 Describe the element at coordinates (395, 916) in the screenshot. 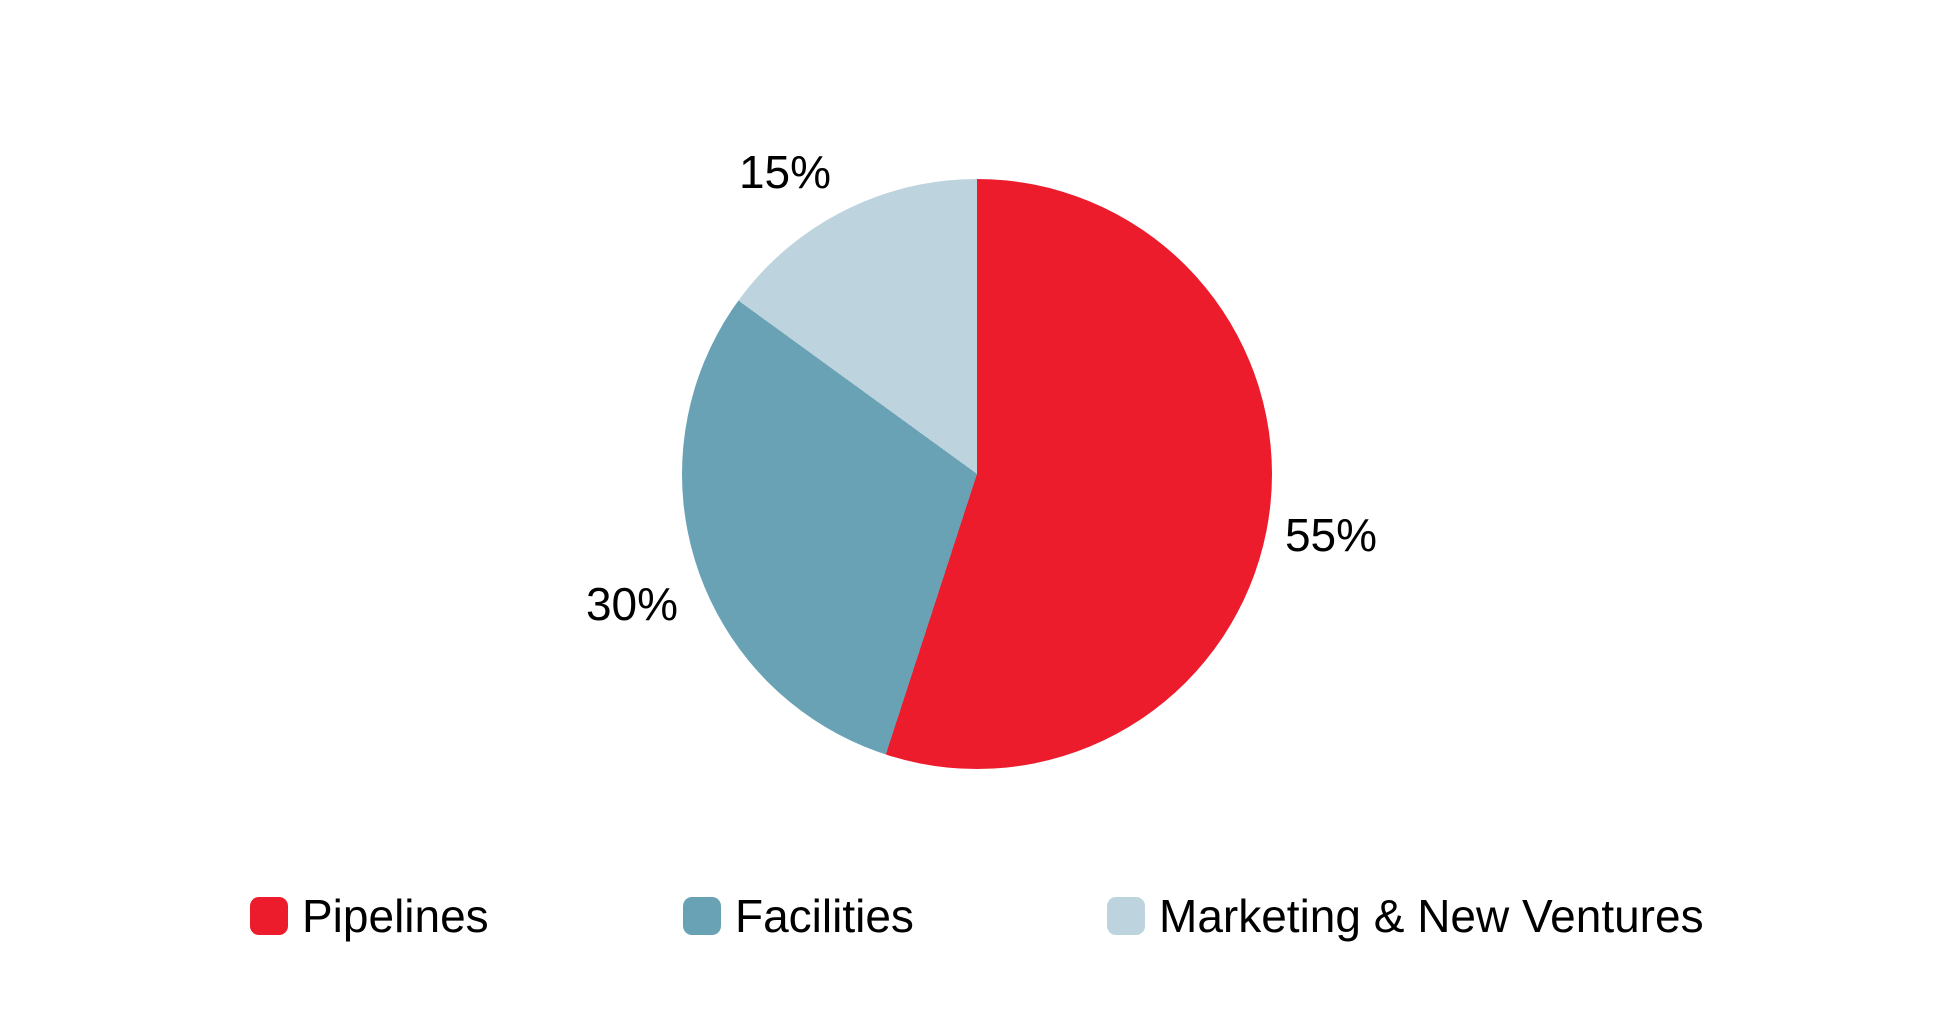

I see `legend-label-pipelines: Pipelines` at that location.